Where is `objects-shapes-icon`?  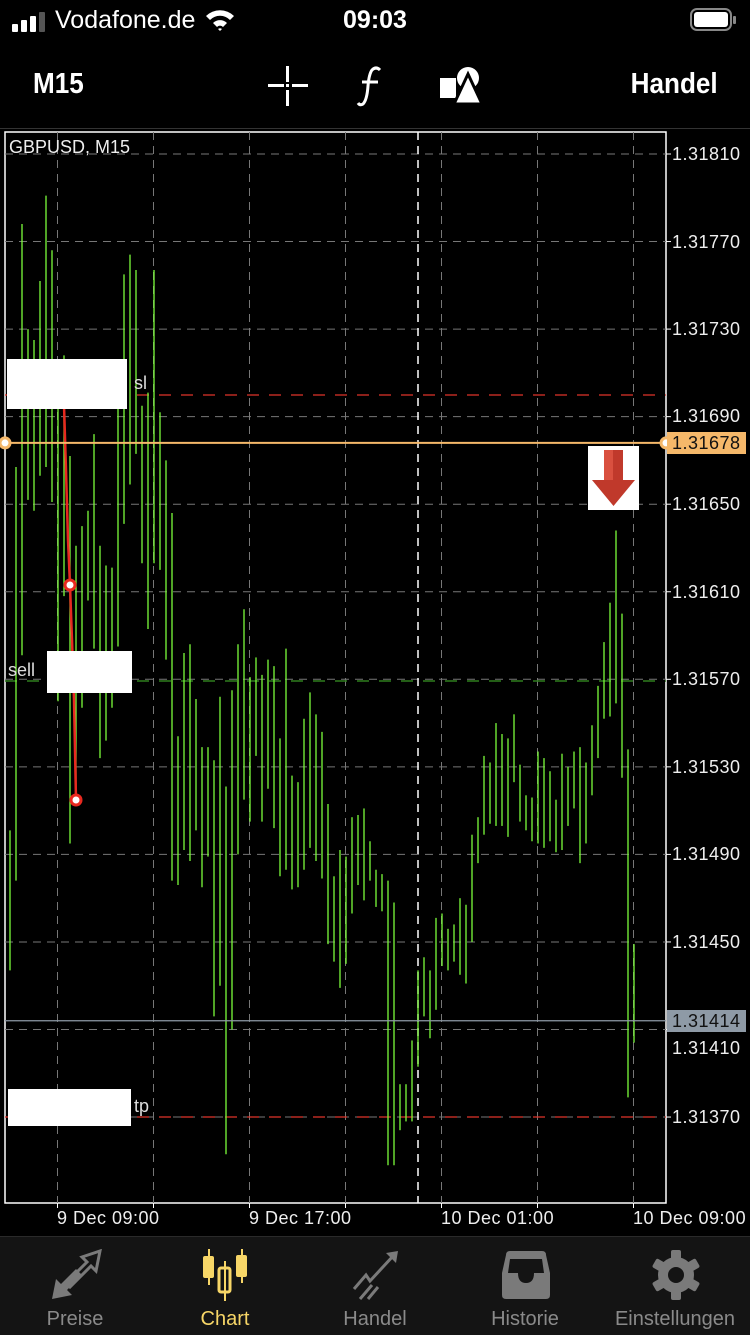
objects-shapes-icon is located at coordinates (461, 85).